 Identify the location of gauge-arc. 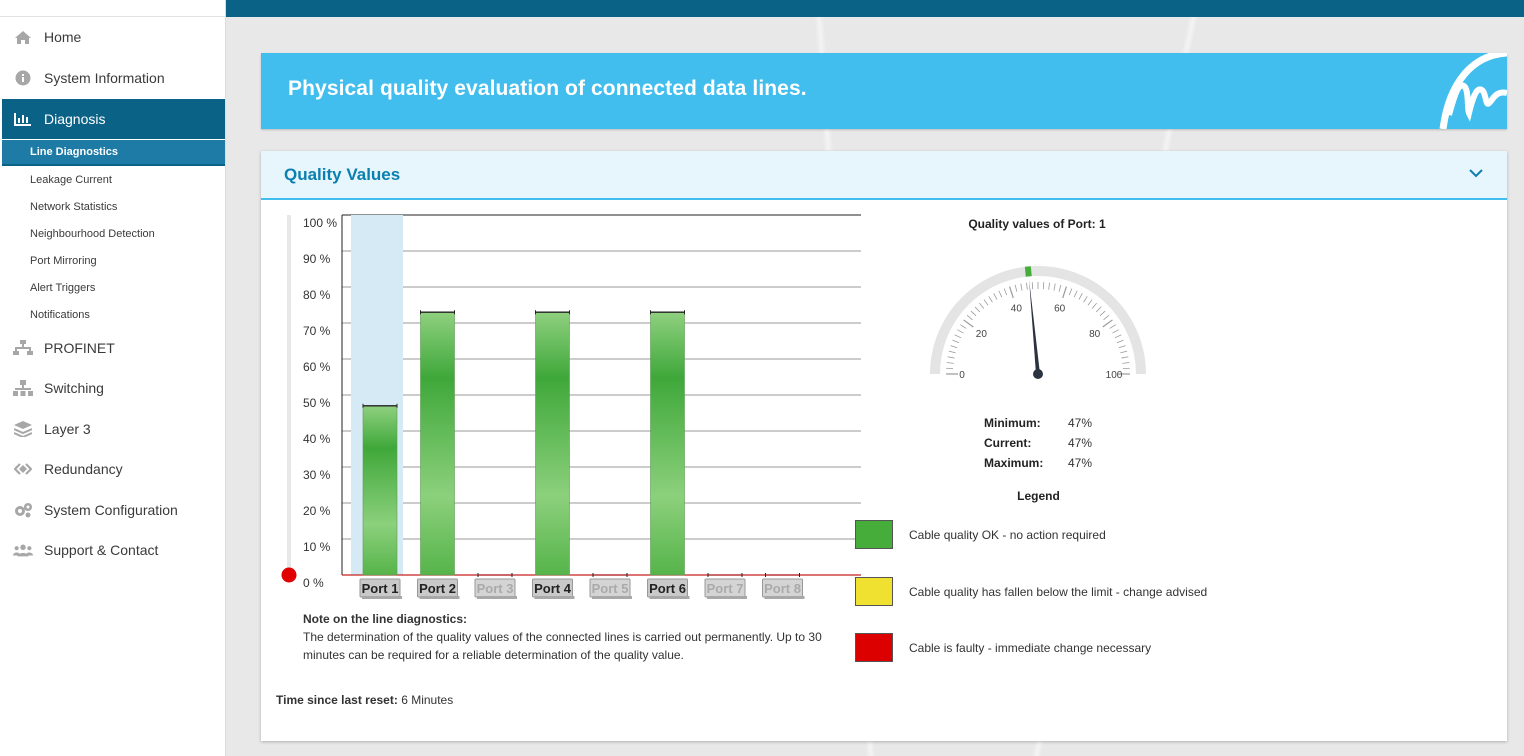
(1038, 320).